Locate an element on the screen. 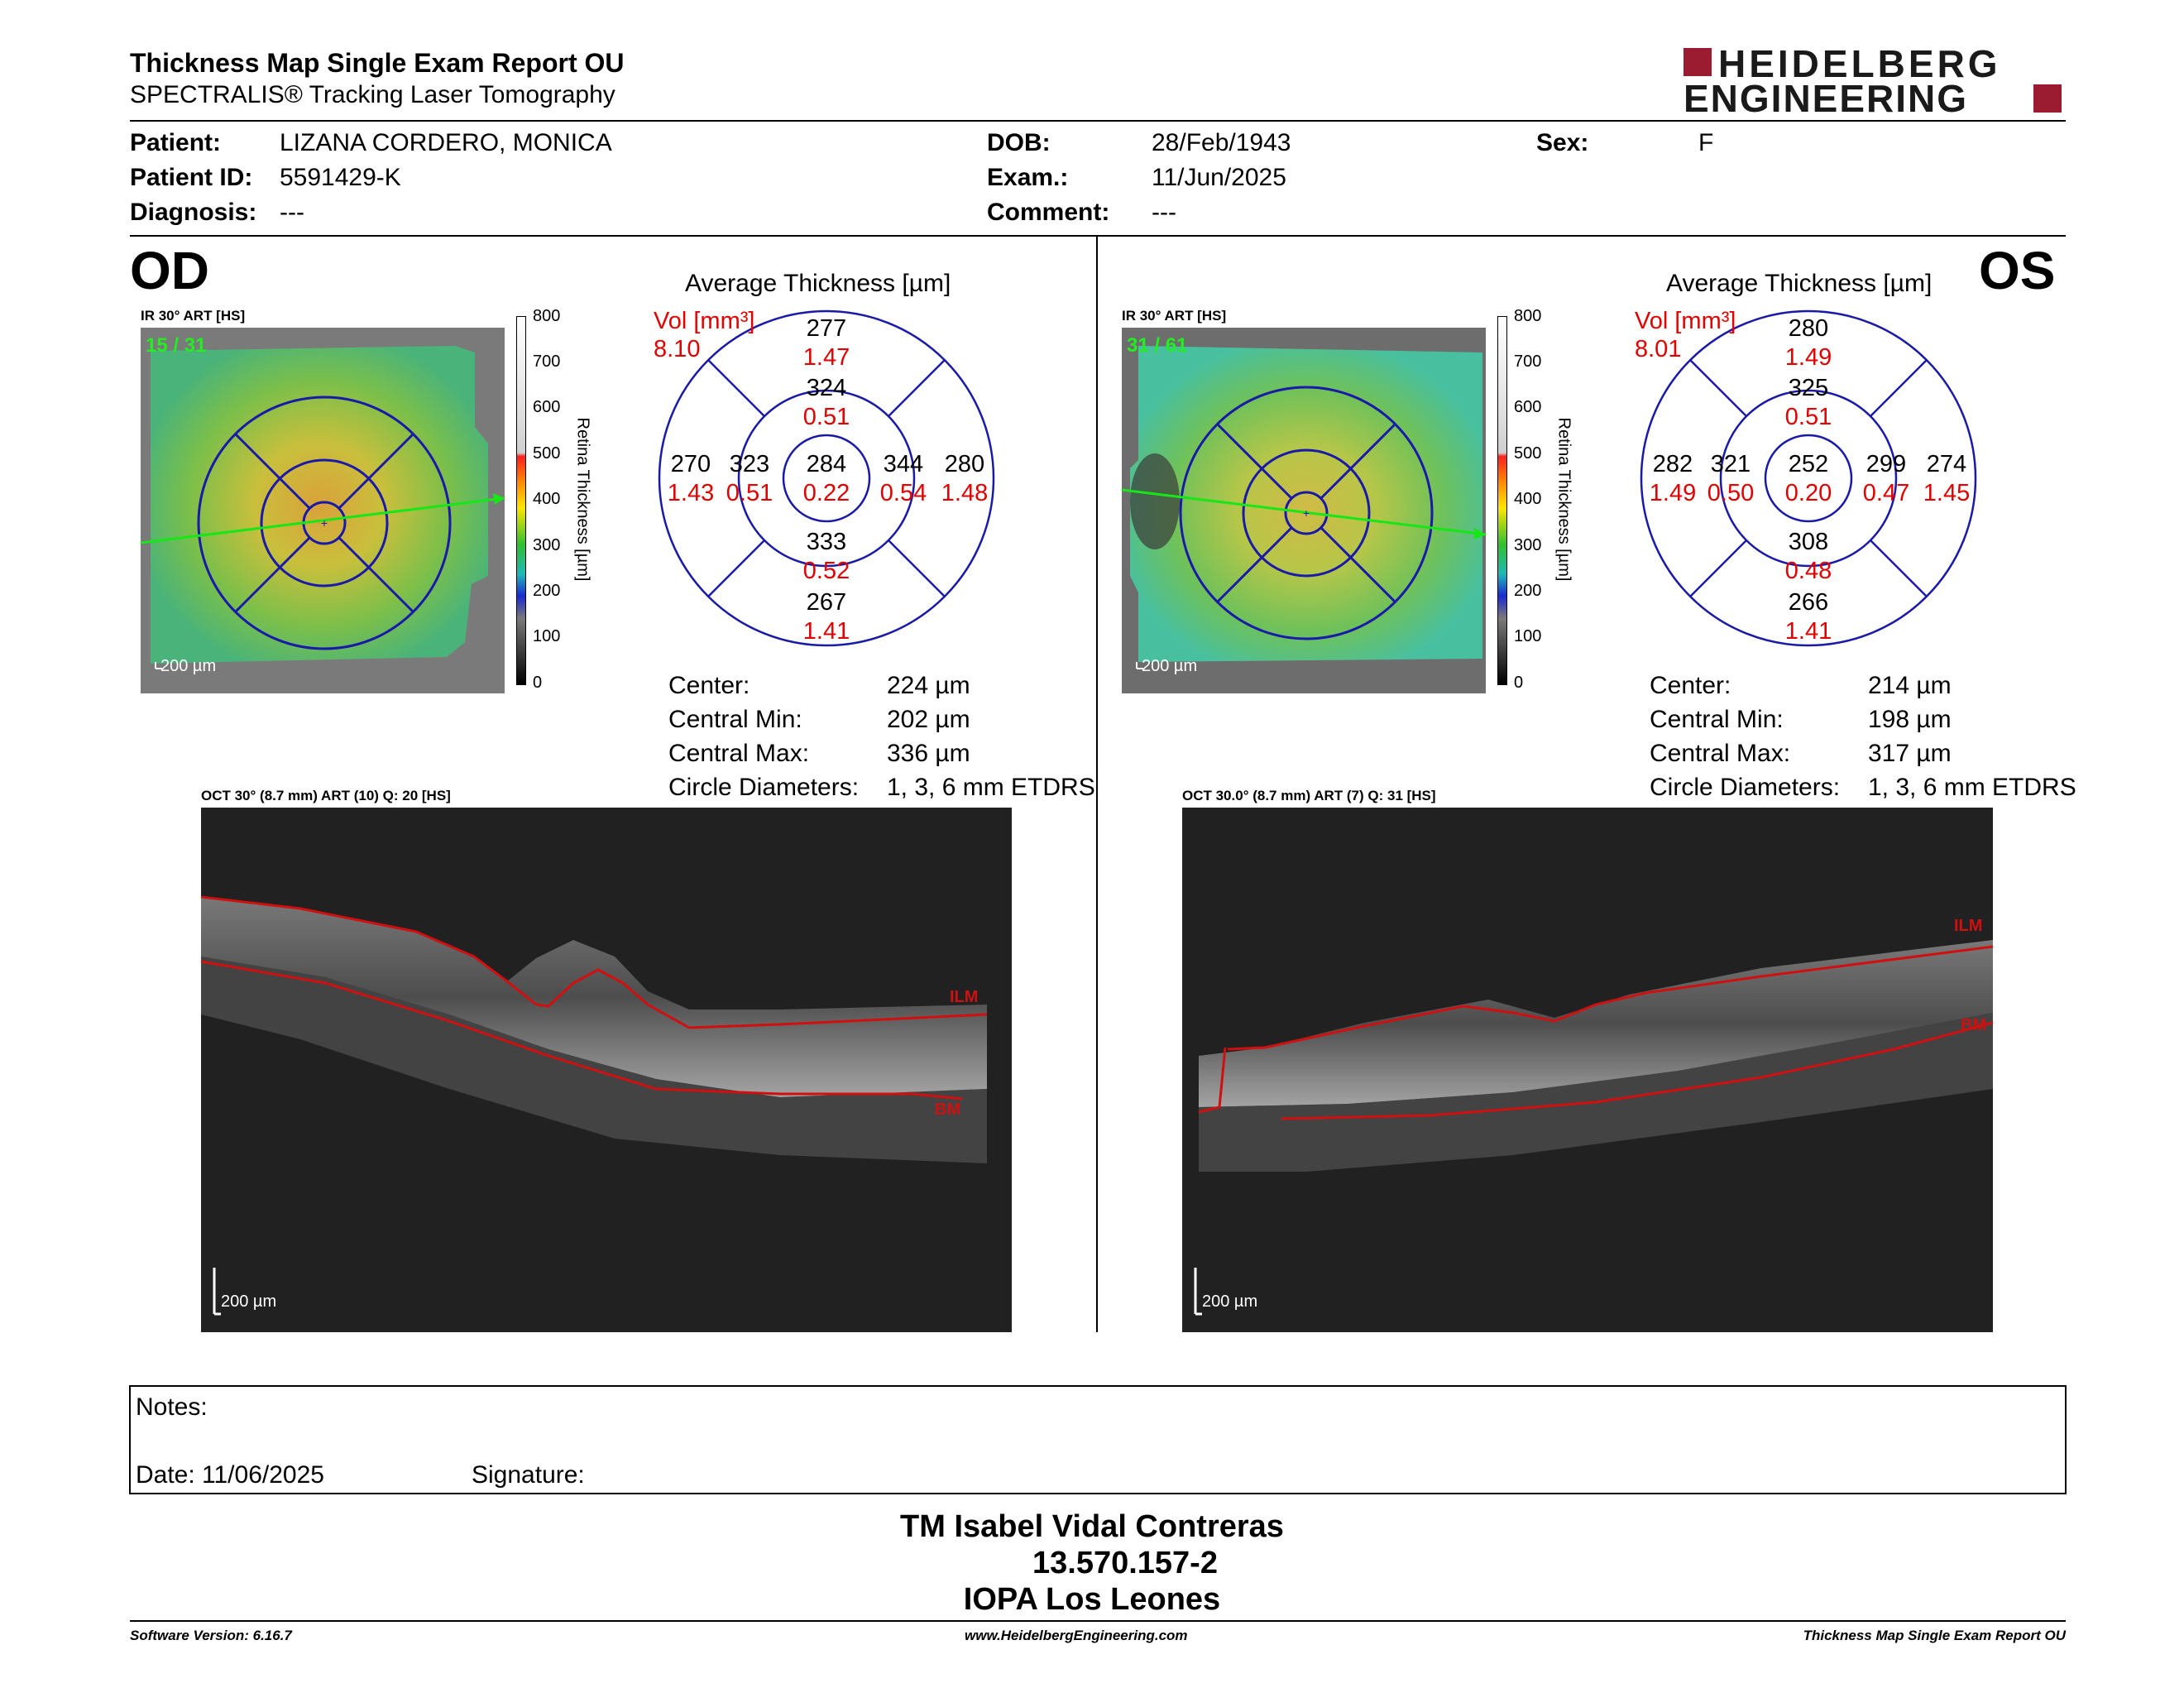 This screenshot has width=2184, height=1688. os-oct-scale: 200 µm is located at coordinates (1230, 1301).